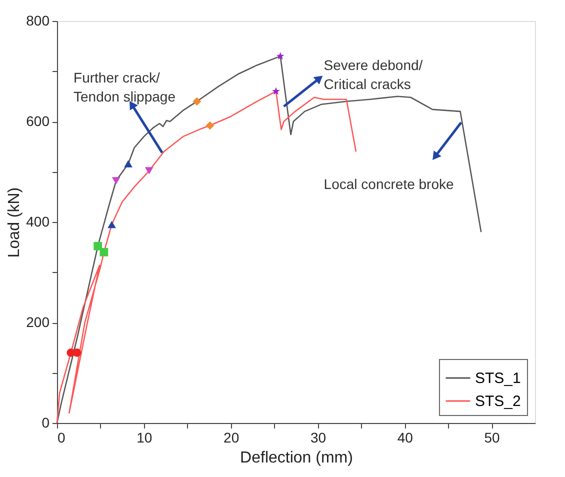 This screenshot has width=565, height=477. I want to click on x-tick-label: 10, so click(144, 438).